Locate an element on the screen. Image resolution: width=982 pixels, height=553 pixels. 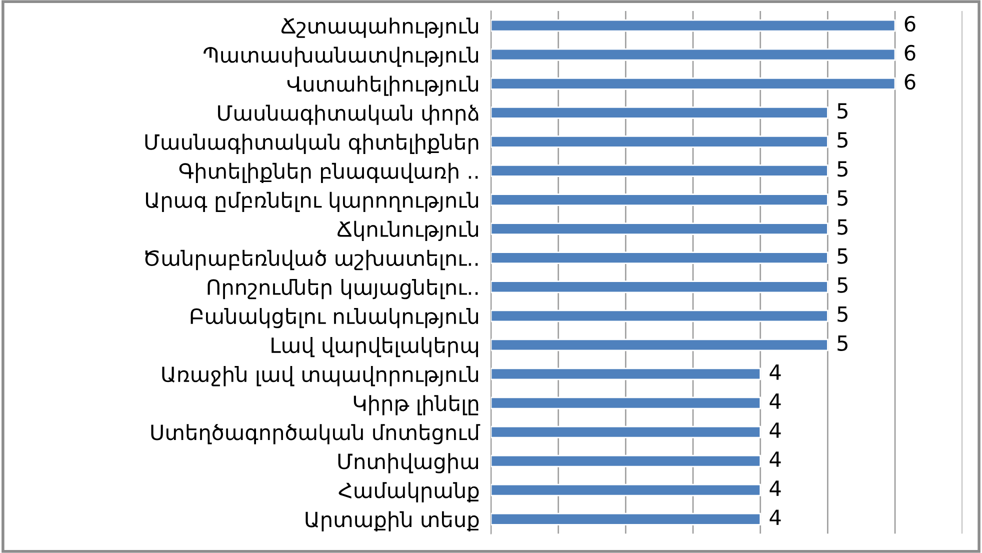
y-tick-label: Պատասխանատվություն is located at coordinates (341, 56).